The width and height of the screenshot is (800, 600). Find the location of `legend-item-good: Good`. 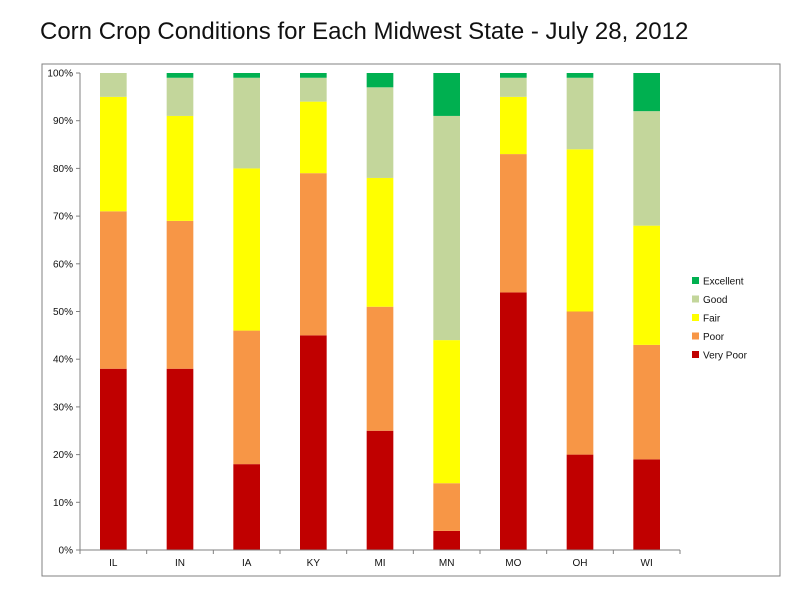

legend-item-good: Good is located at coordinates (709, 300).